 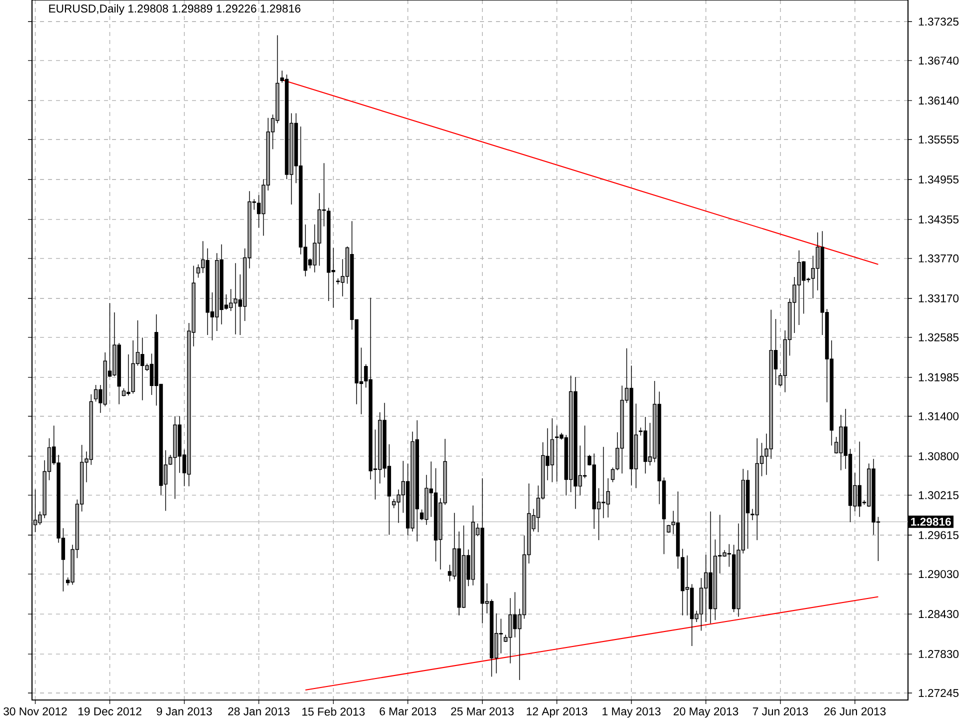 What do you see at coordinates (35, 711) in the screenshot?
I see `x-tick-label: 30 Nov 2012` at bounding box center [35, 711].